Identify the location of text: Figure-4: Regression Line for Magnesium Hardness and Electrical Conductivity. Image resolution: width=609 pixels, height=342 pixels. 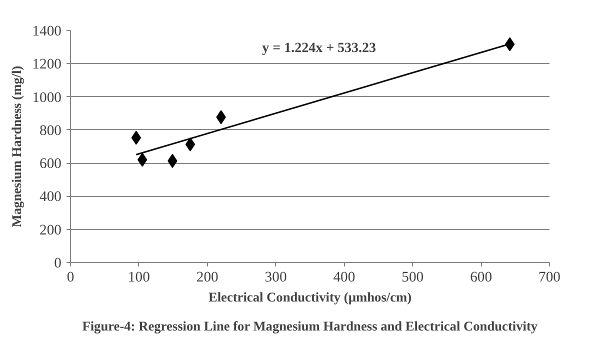
(310, 326).